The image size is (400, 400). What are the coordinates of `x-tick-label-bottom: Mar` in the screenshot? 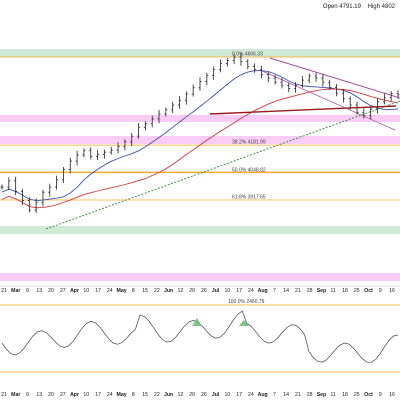 It's located at (15, 395).